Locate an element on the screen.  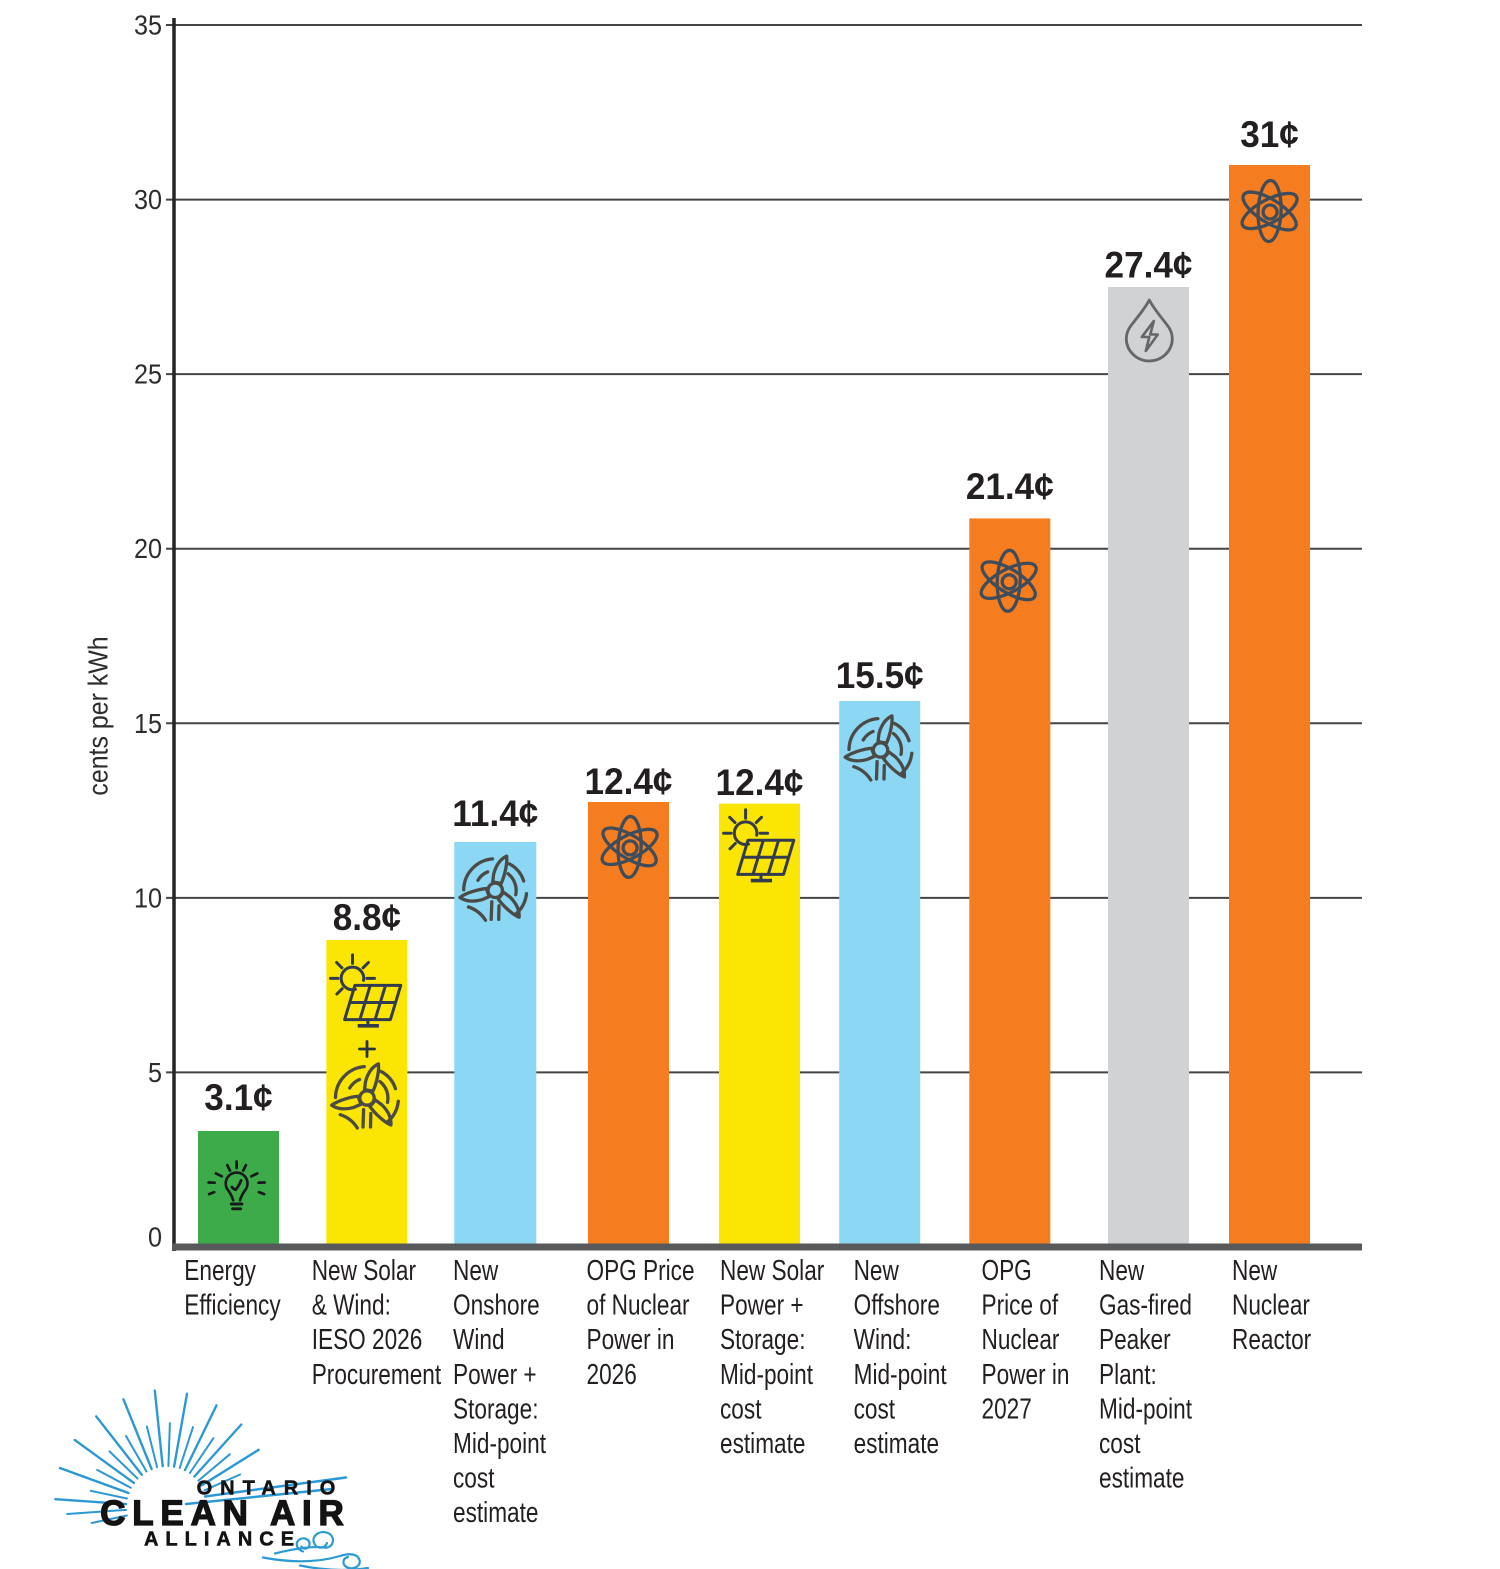
svg-text: ONTARIO is located at coordinates (270, 1489).